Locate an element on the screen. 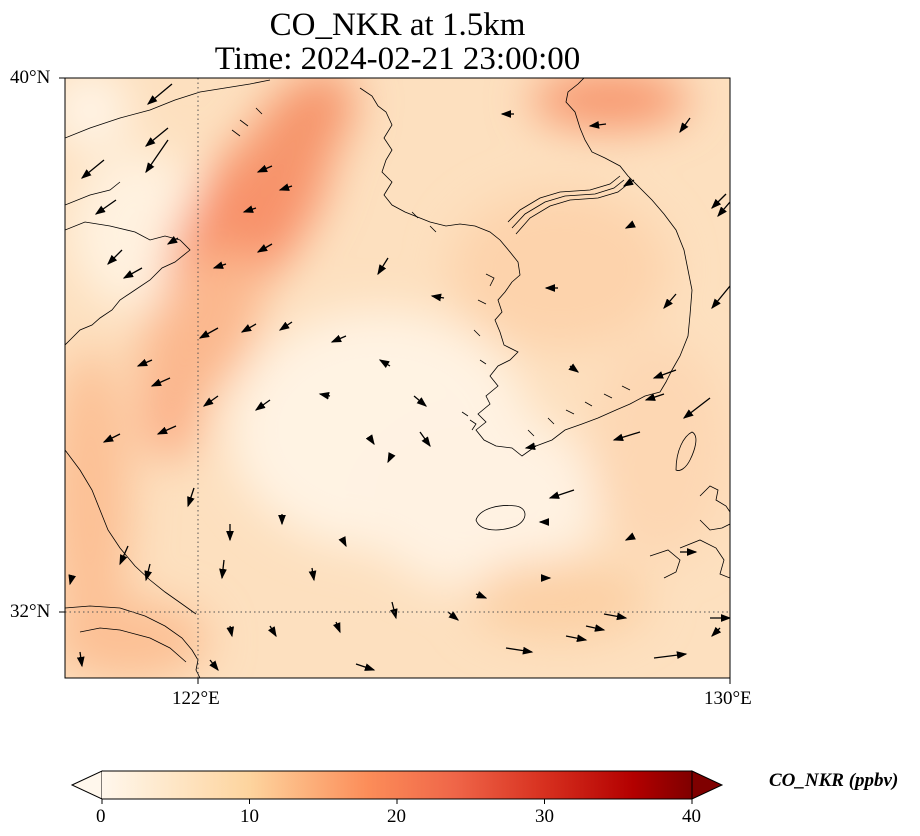  lon-tick-130e: 130°E is located at coordinates (728, 698).